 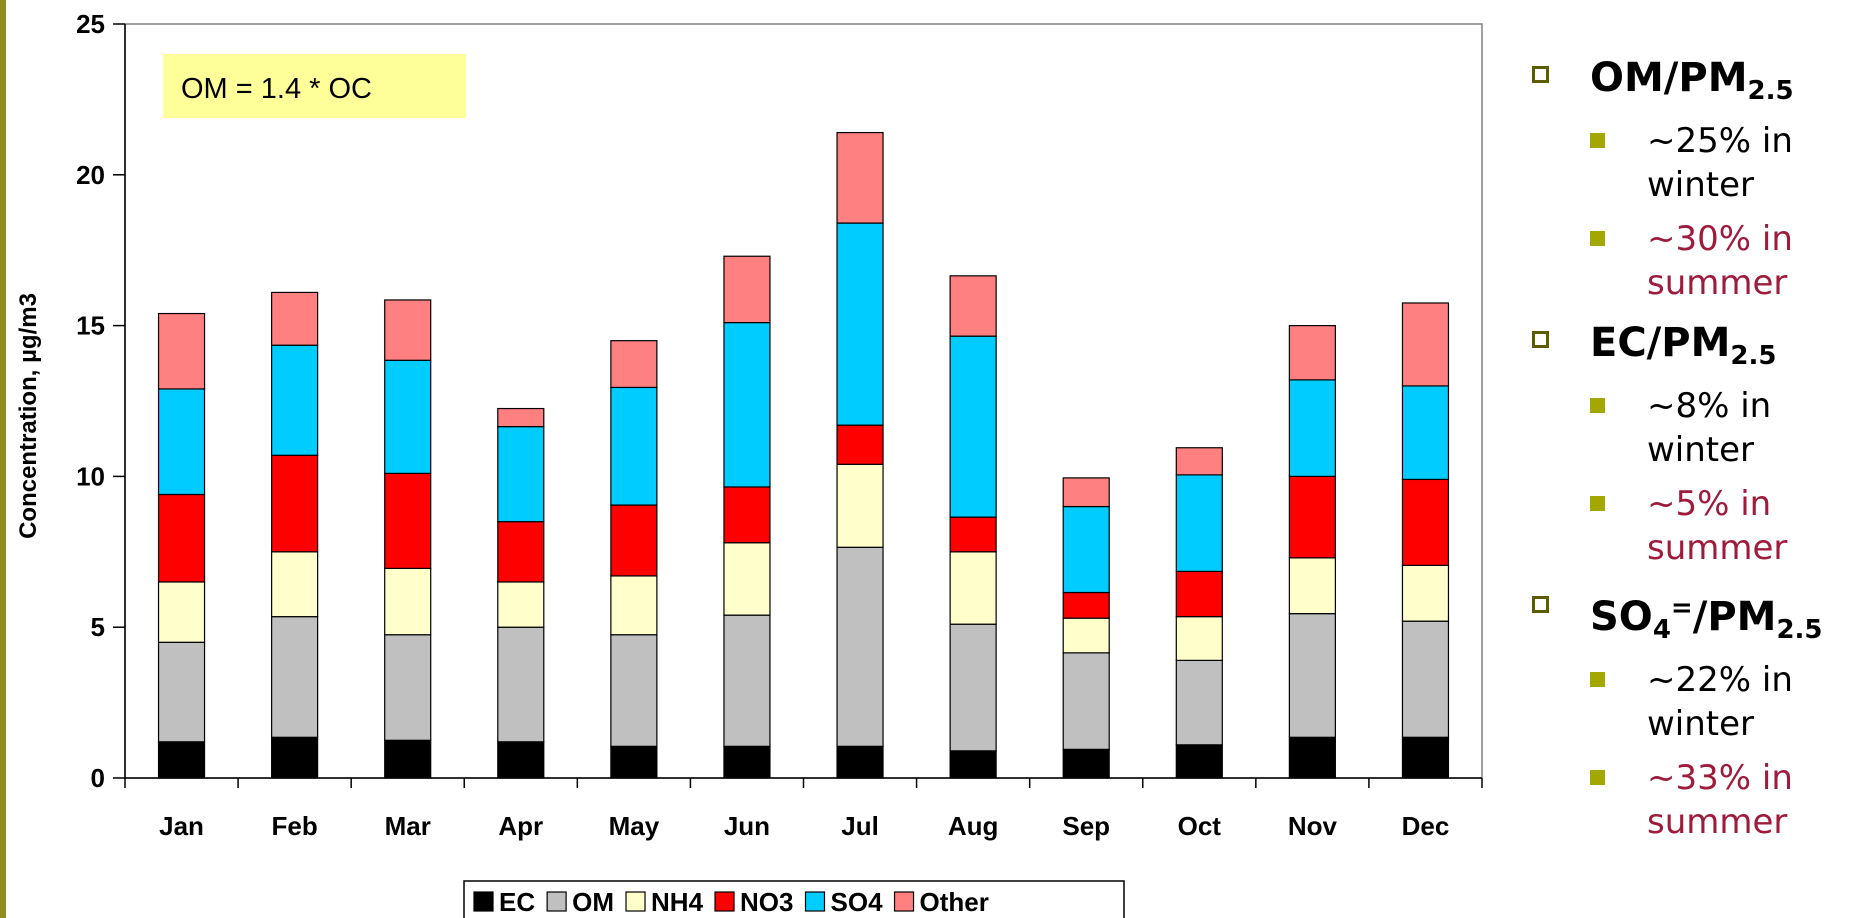 I want to click on bar-om-feb, so click(x=295, y=677).